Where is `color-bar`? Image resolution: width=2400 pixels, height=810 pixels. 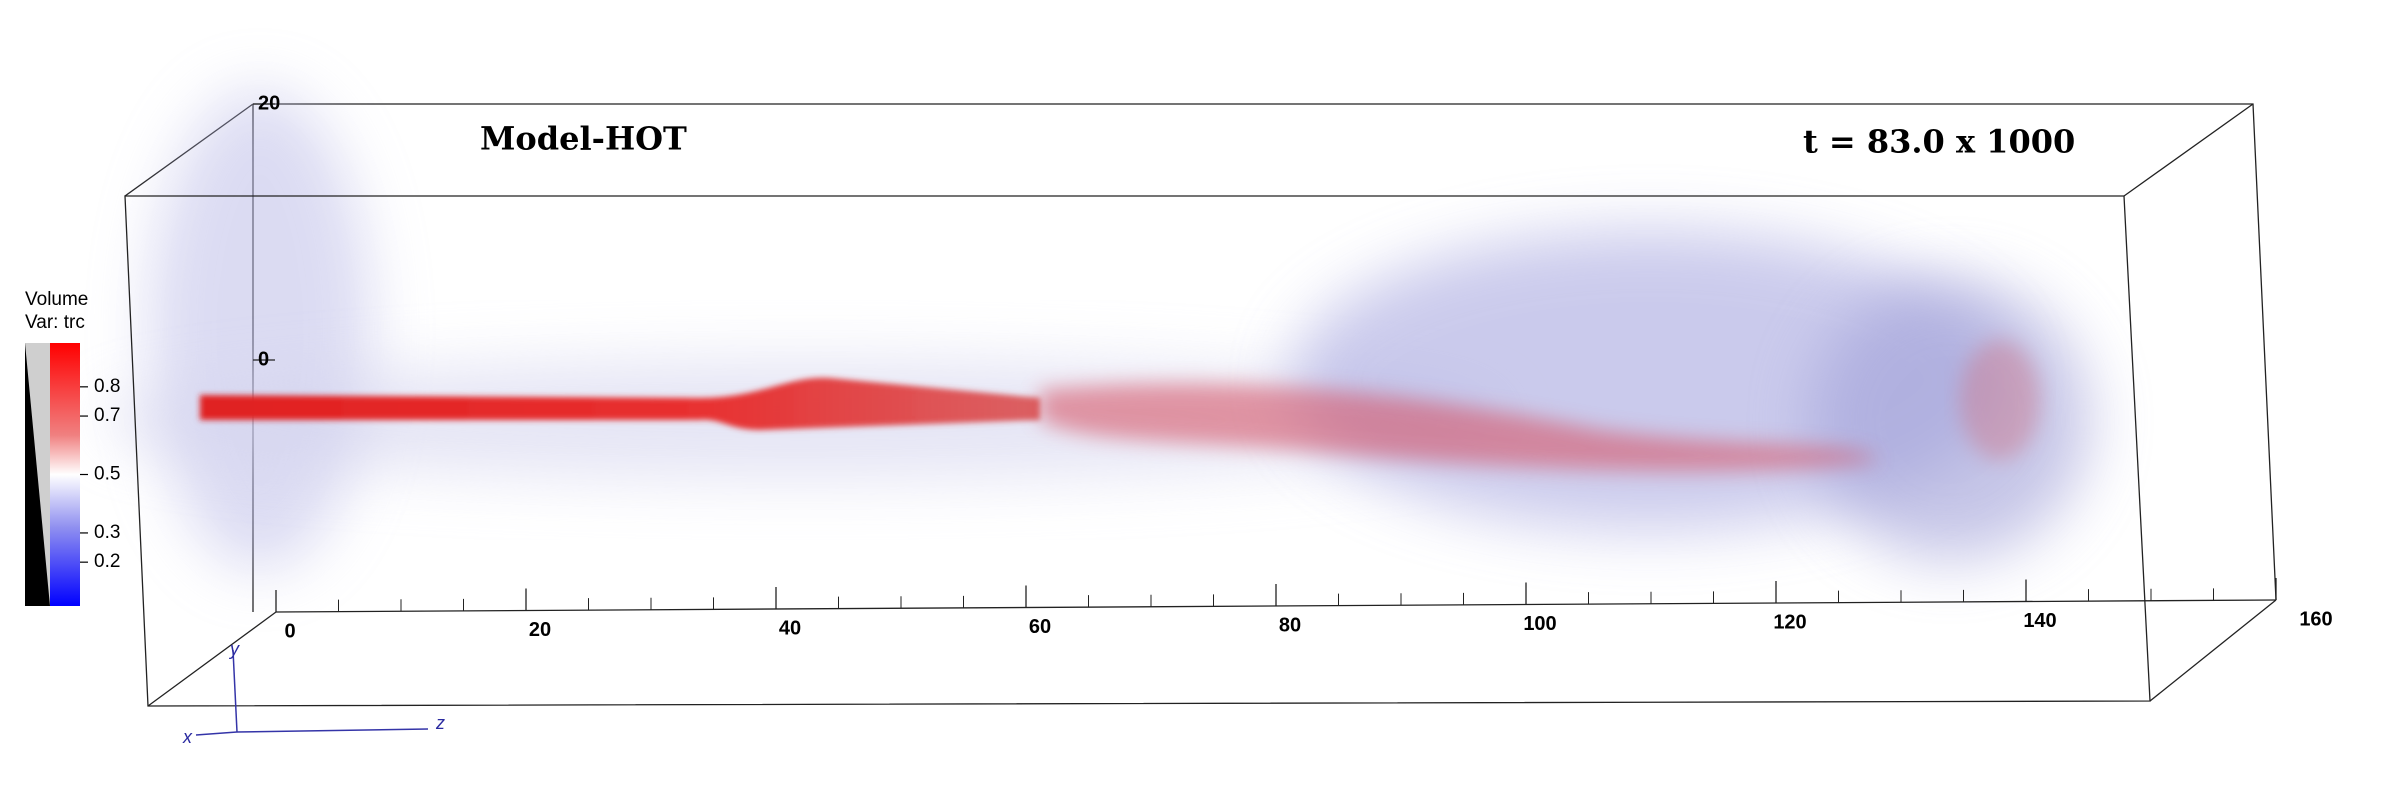 color-bar is located at coordinates (65, 474).